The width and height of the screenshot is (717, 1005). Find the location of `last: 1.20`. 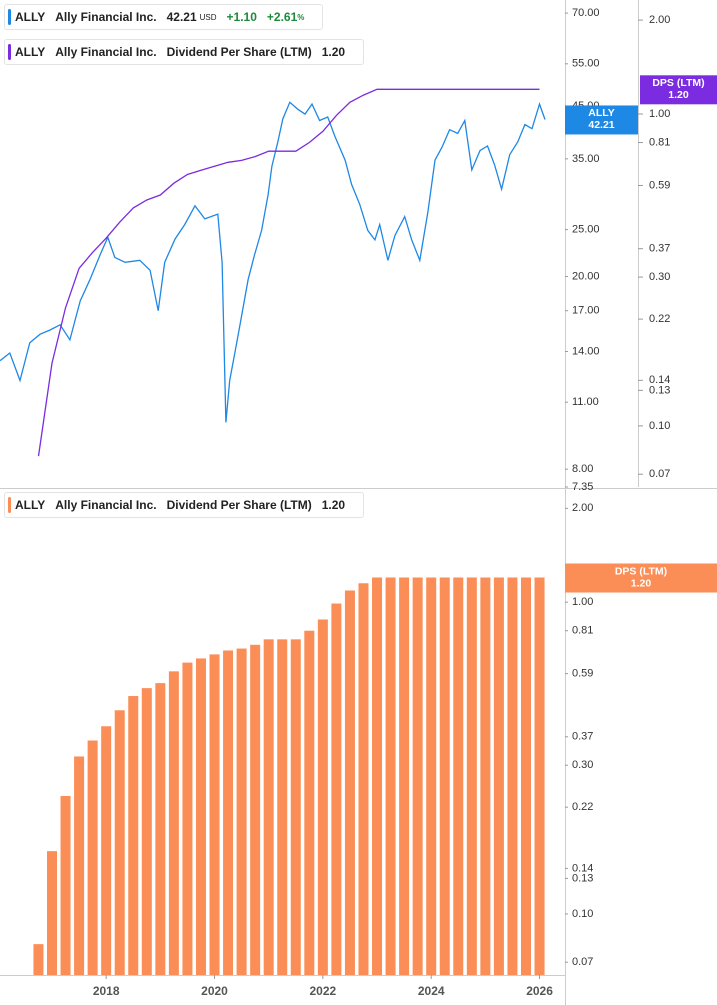

last: 1.20 is located at coordinates (333, 52).